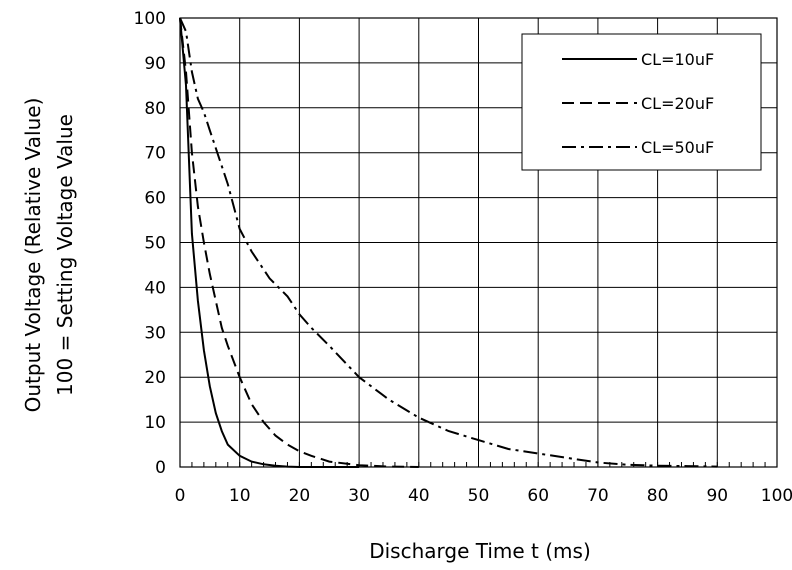 The image size is (792, 570). What do you see at coordinates (538, 496) in the screenshot?
I see `x-tick-label: 60` at bounding box center [538, 496].